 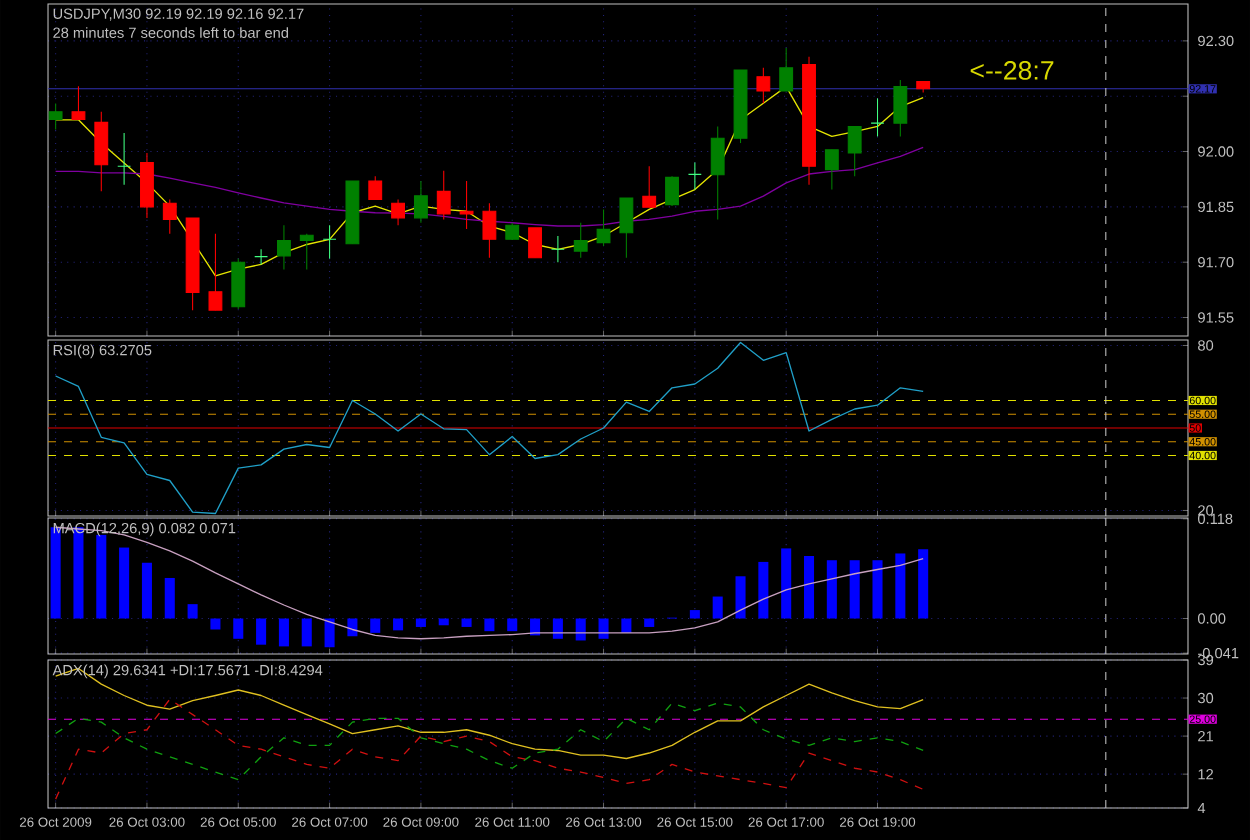 I want to click on annotation: <--28:7, so click(x=1012, y=70).